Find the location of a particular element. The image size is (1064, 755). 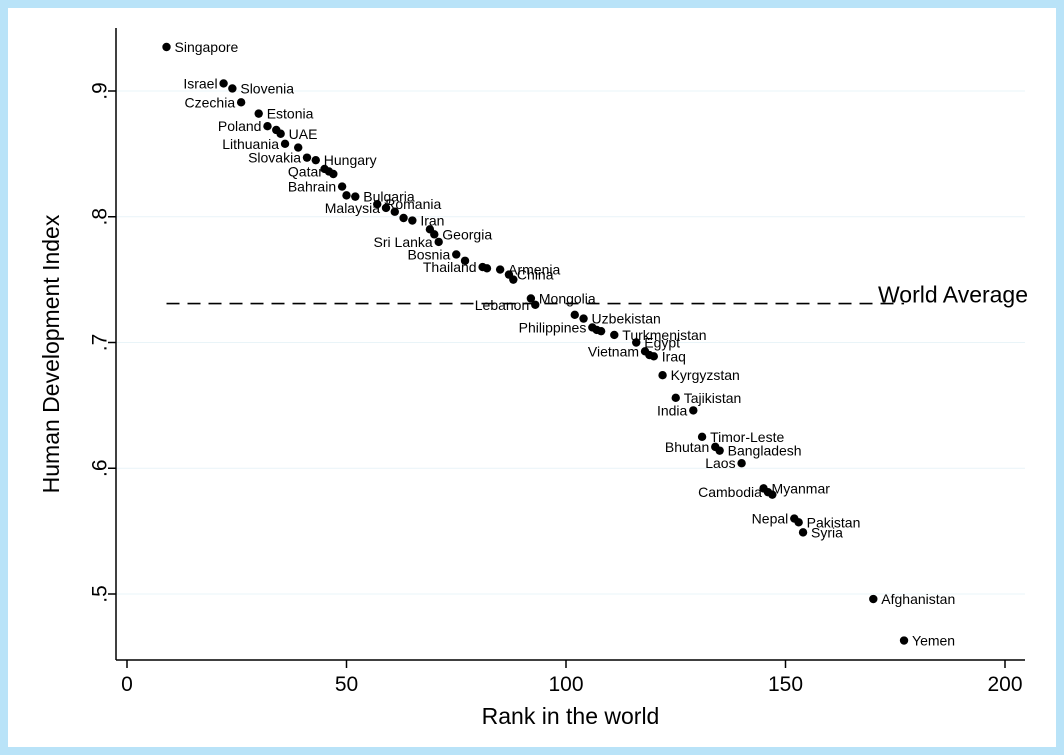

point-label: Israel is located at coordinates (200, 83).